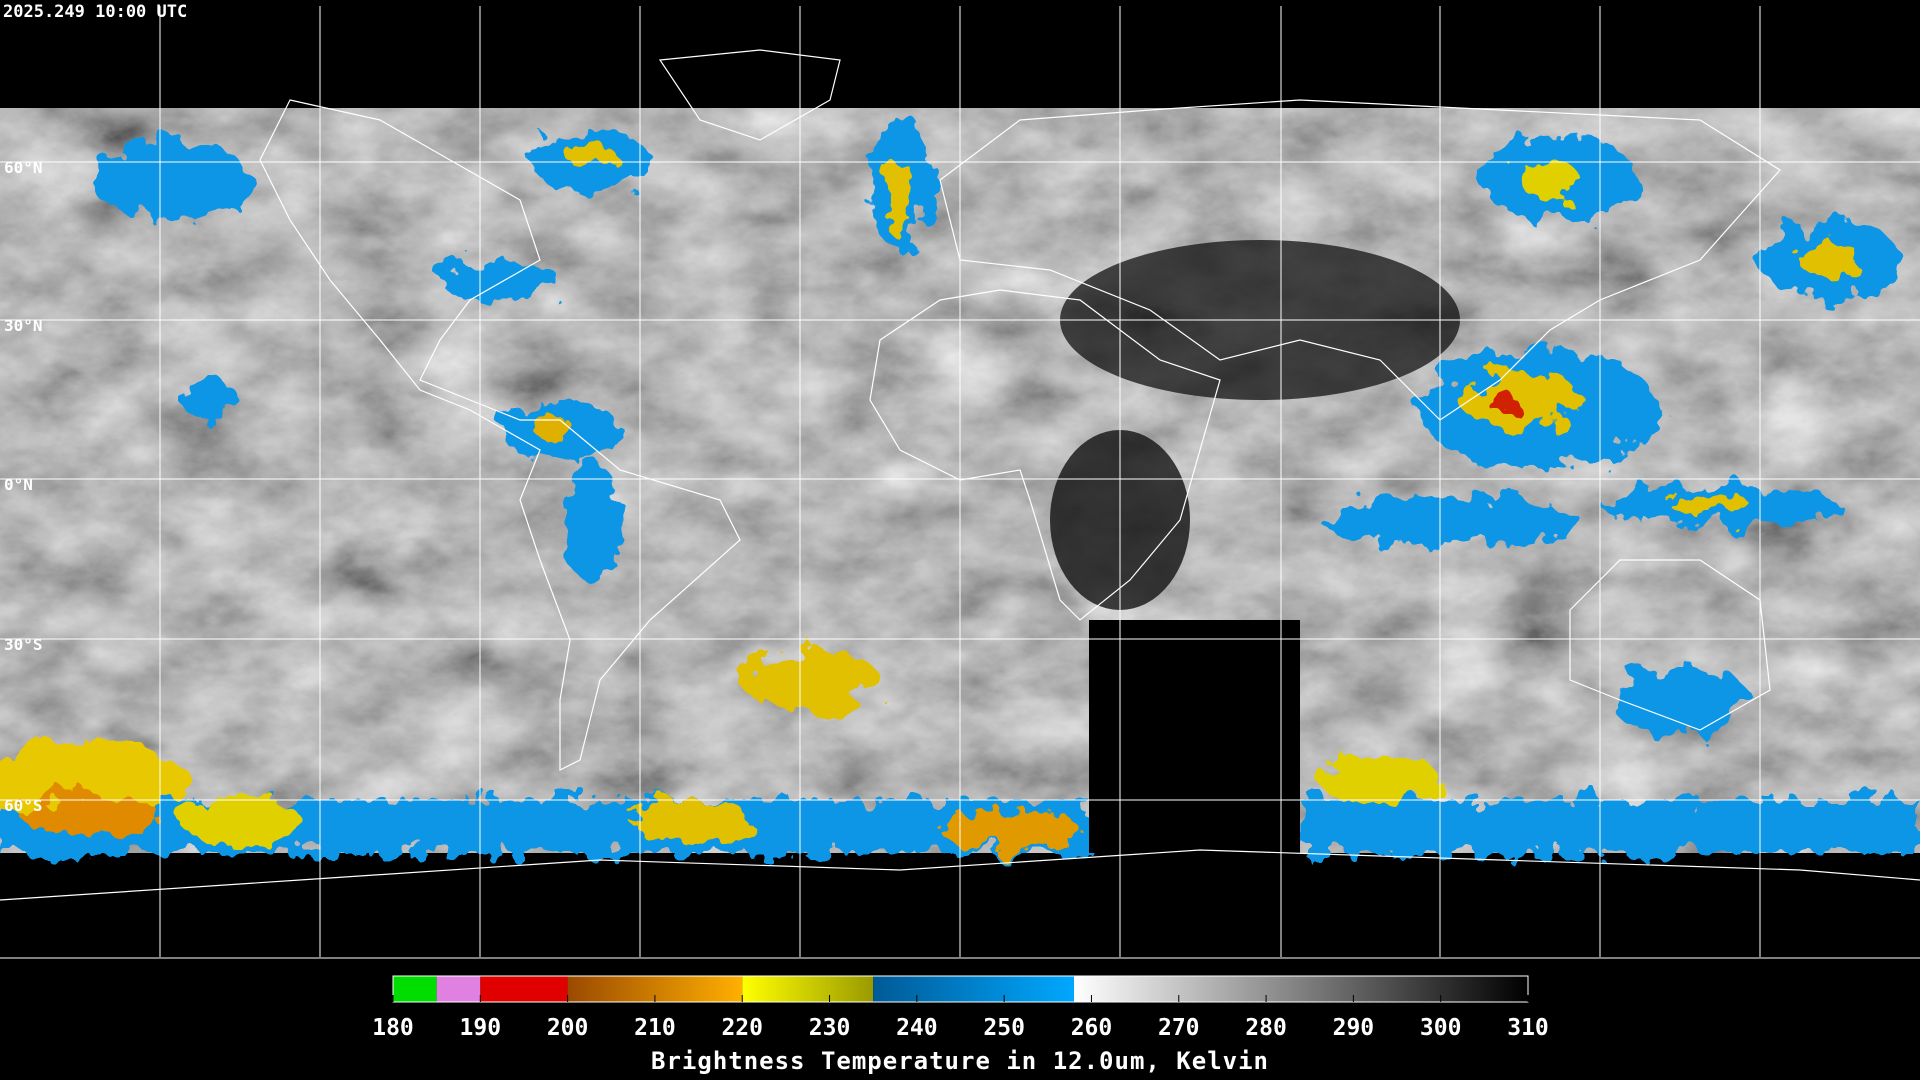 The height and width of the screenshot is (1080, 1920). Describe the element at coordinates (960, 1061) in the screenshot. I see `colorbar-title: Brightness Temperature in 12.0um, Kelvin` at that location.